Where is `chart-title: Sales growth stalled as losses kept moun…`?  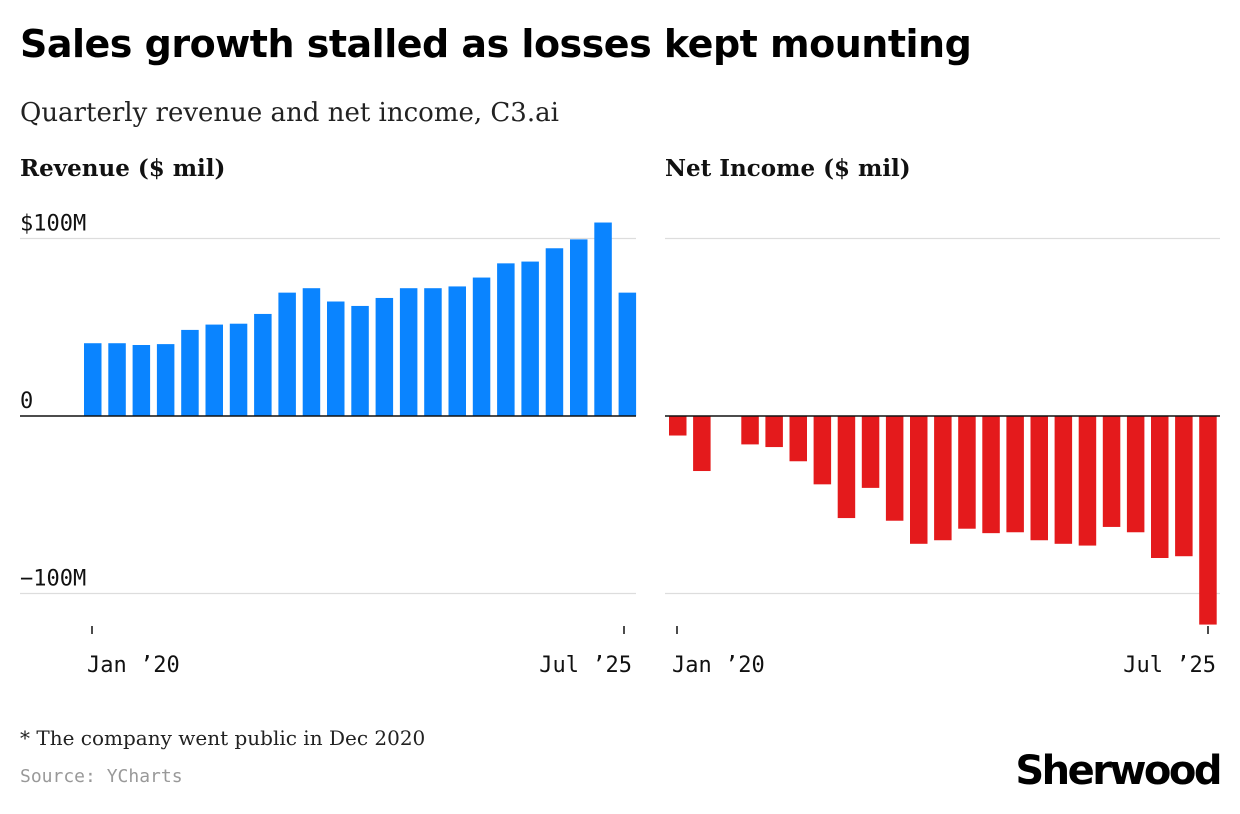
chart-title: Sales growth stalled as losses kept moun… is located at coordinates (496, 44).